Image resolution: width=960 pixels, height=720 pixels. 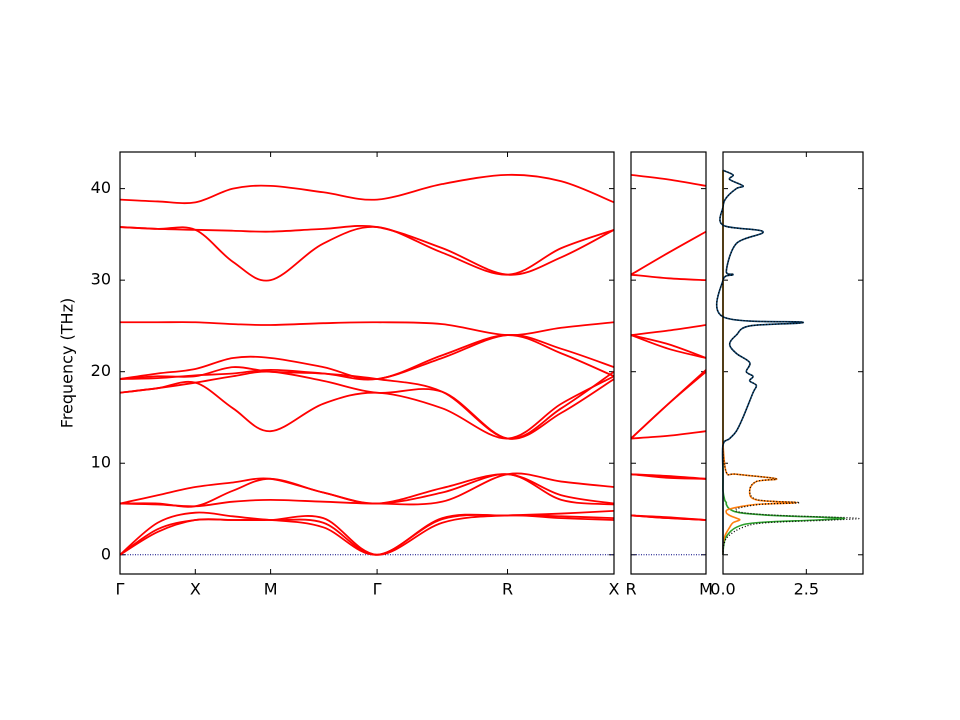 What do you see at coordinates (101, 279) in the screenshot?
I see `y-tick-label: 30` at bounding box center [101, 279].